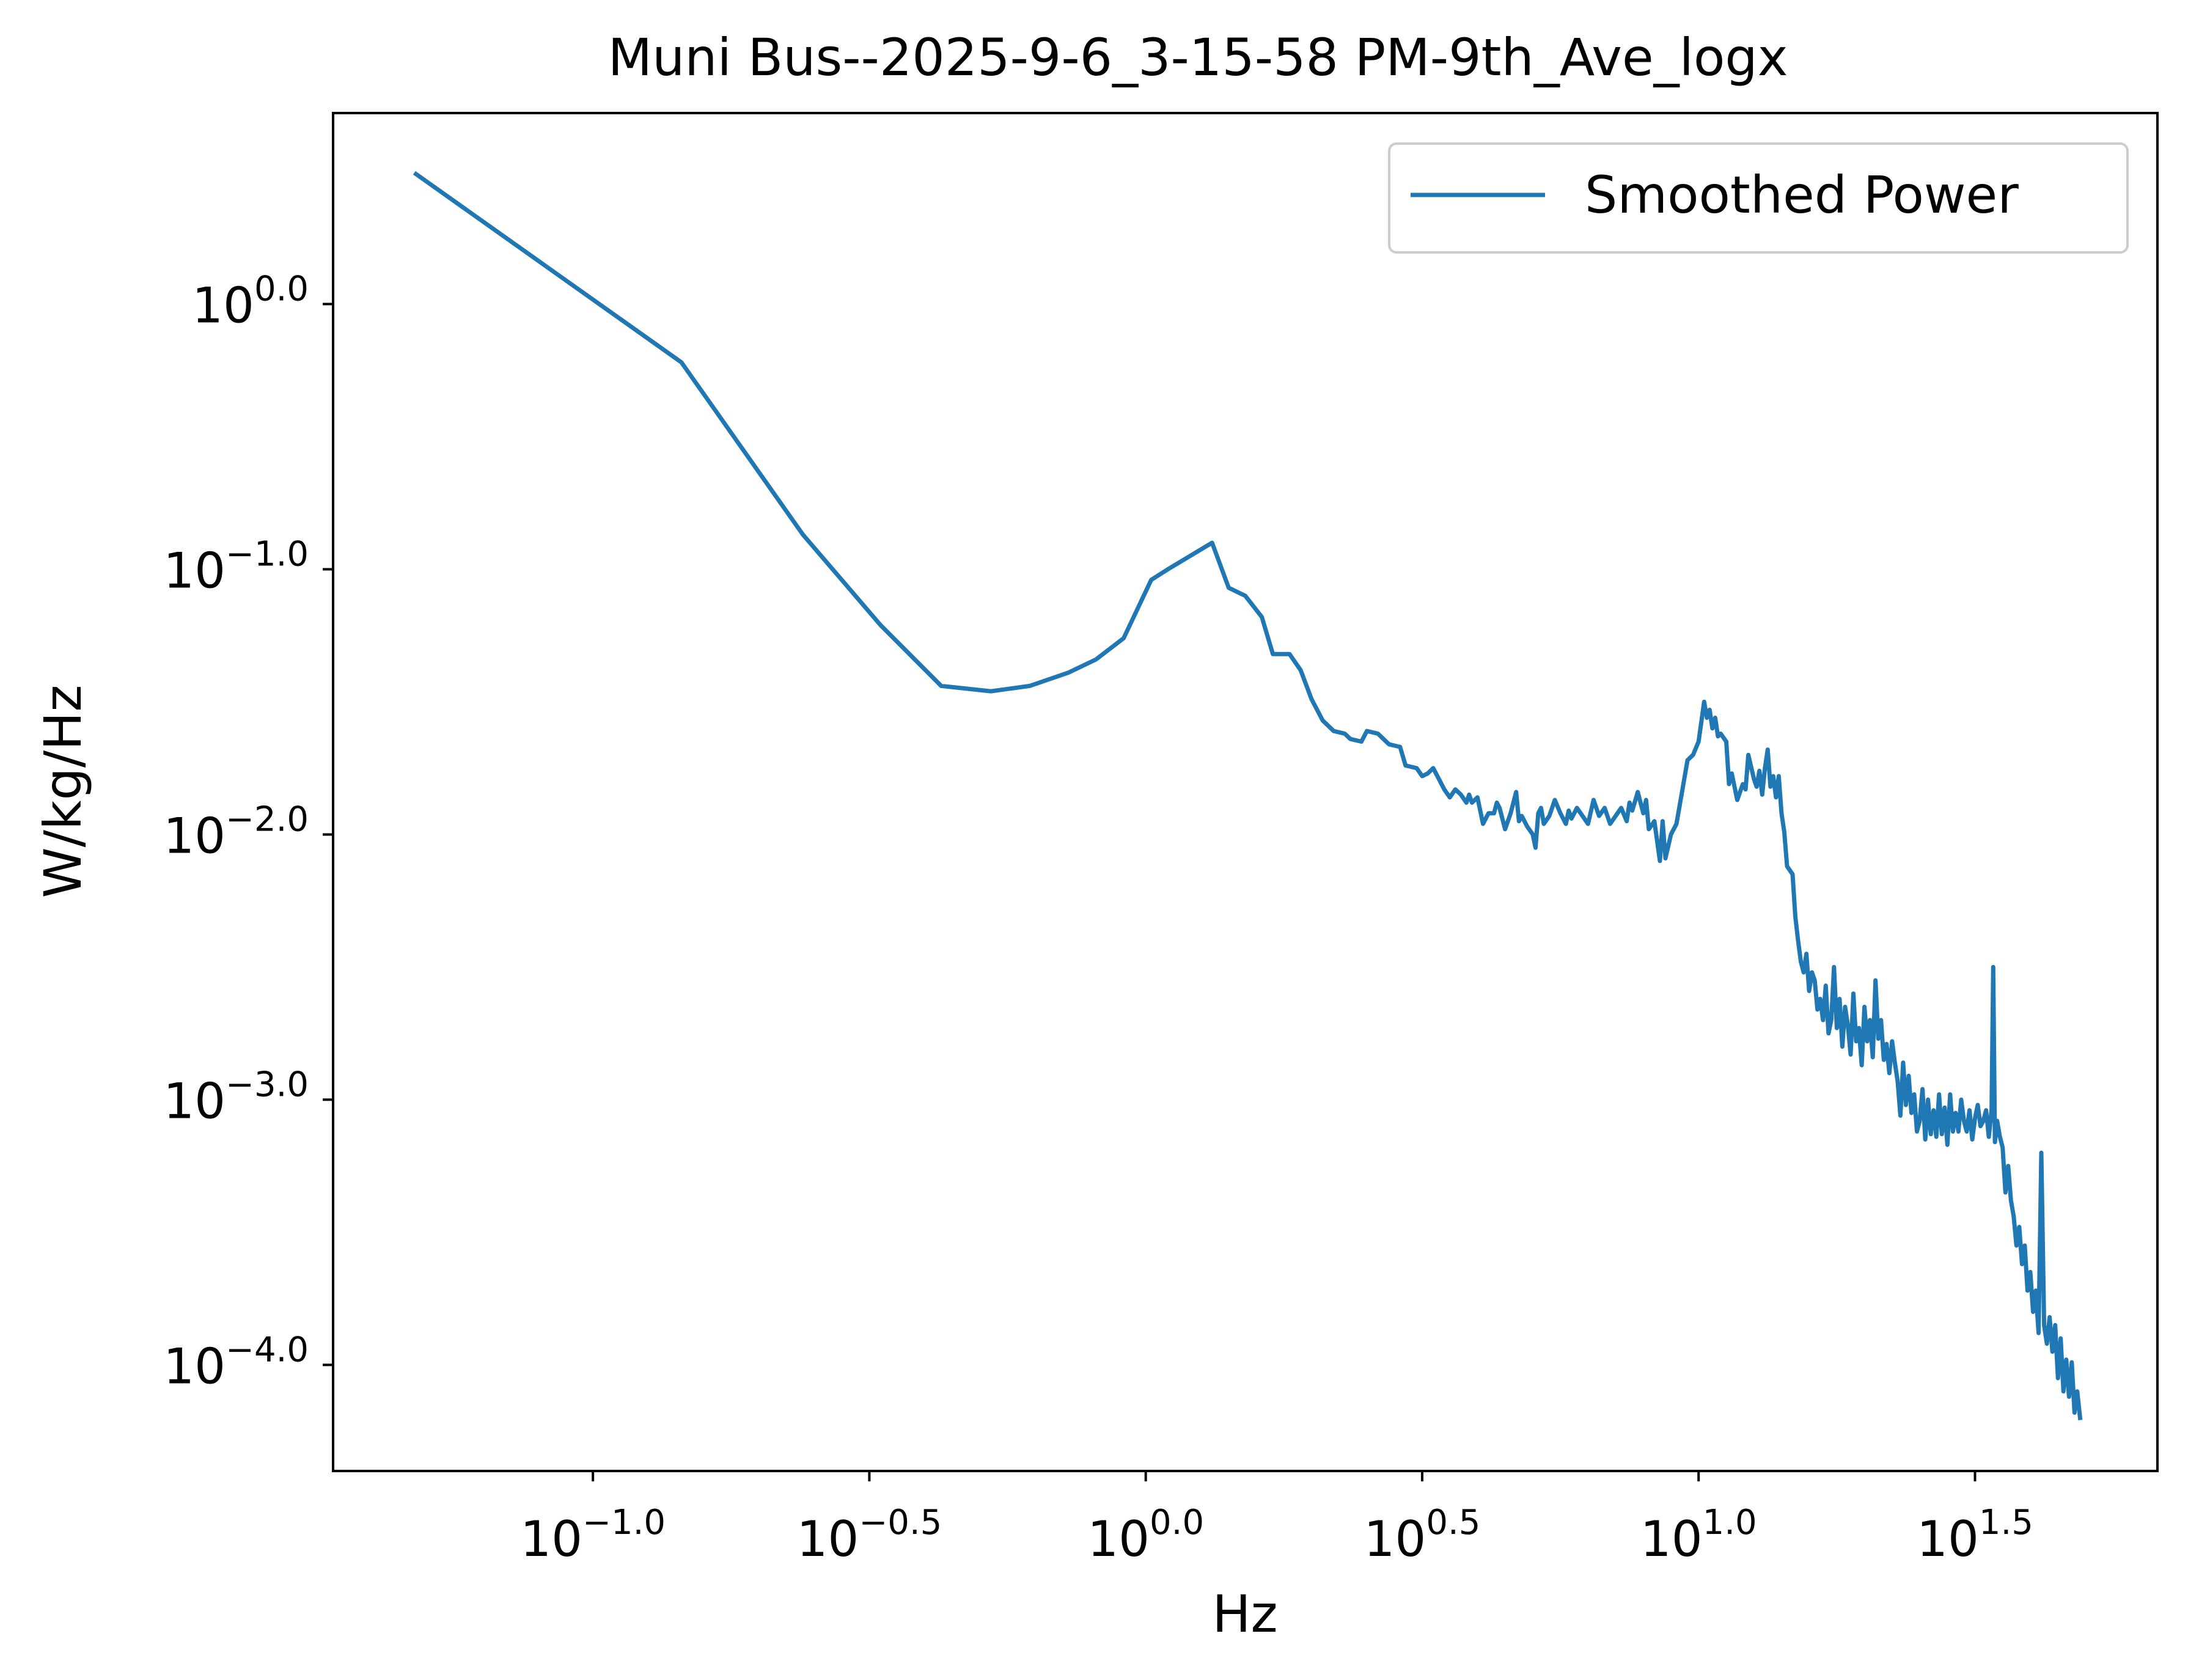 The width and height of the screenshot is (2188, 1680). I want to click on y-tick-exponent: −2.0, so click(267, 819).